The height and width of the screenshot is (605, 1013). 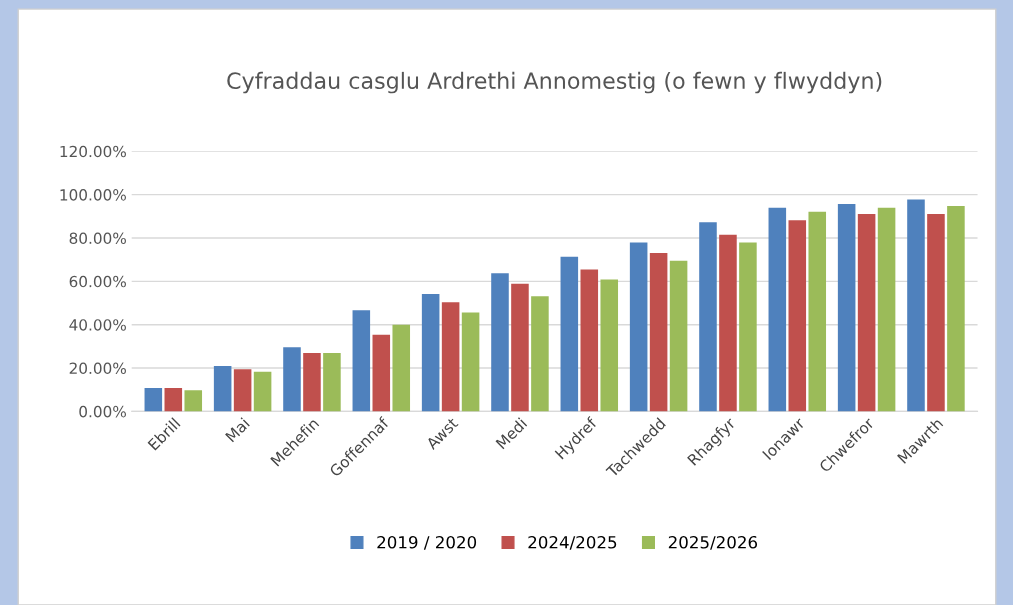 What do you see at coordinates (97, 368) in the screenshot?
I see `y-tick-label: 20.00%` at bounding box center [97, 368].